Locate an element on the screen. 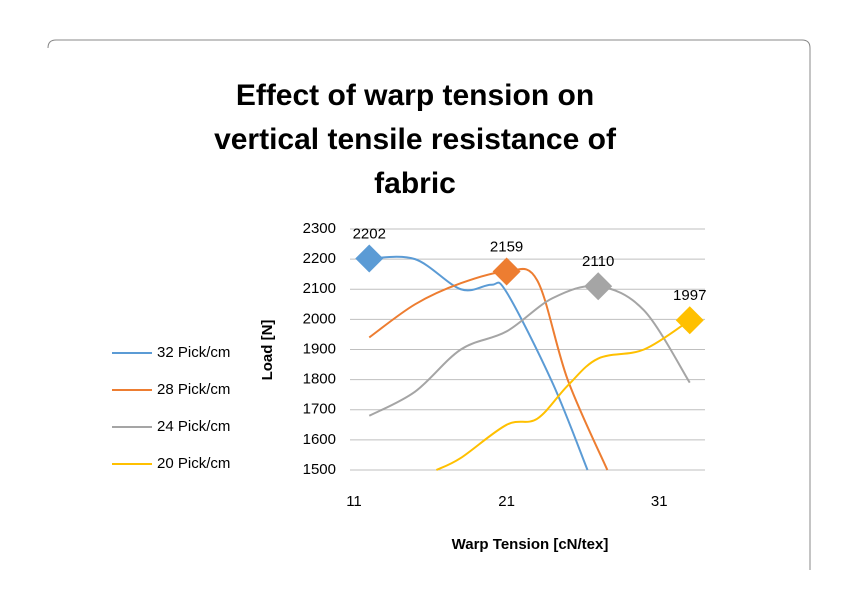  data-label: 2110 is located at coordinates (598, 261).